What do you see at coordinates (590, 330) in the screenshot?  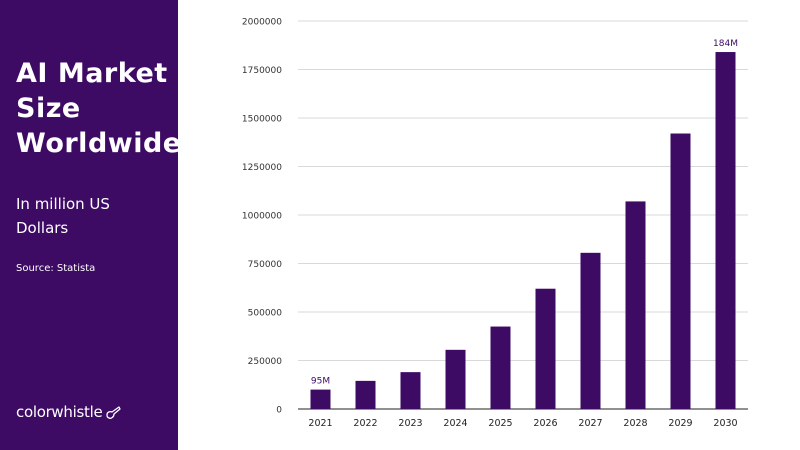 I see `bar-2027` at bounding box center [590, 330].